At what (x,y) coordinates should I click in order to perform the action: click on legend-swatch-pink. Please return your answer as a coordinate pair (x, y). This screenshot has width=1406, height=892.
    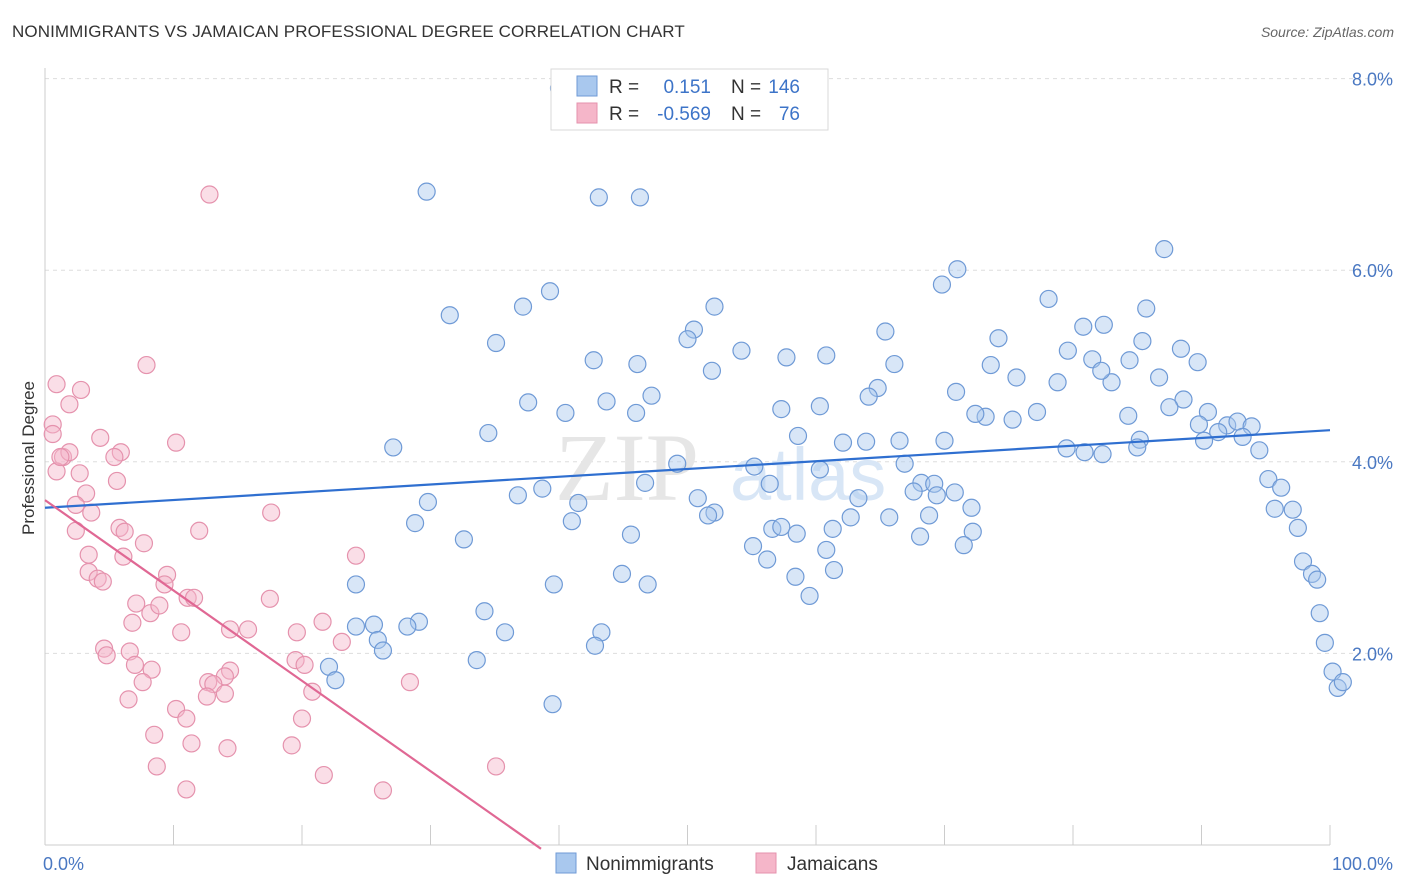
    Looking at the image, I should click on (587, 113).